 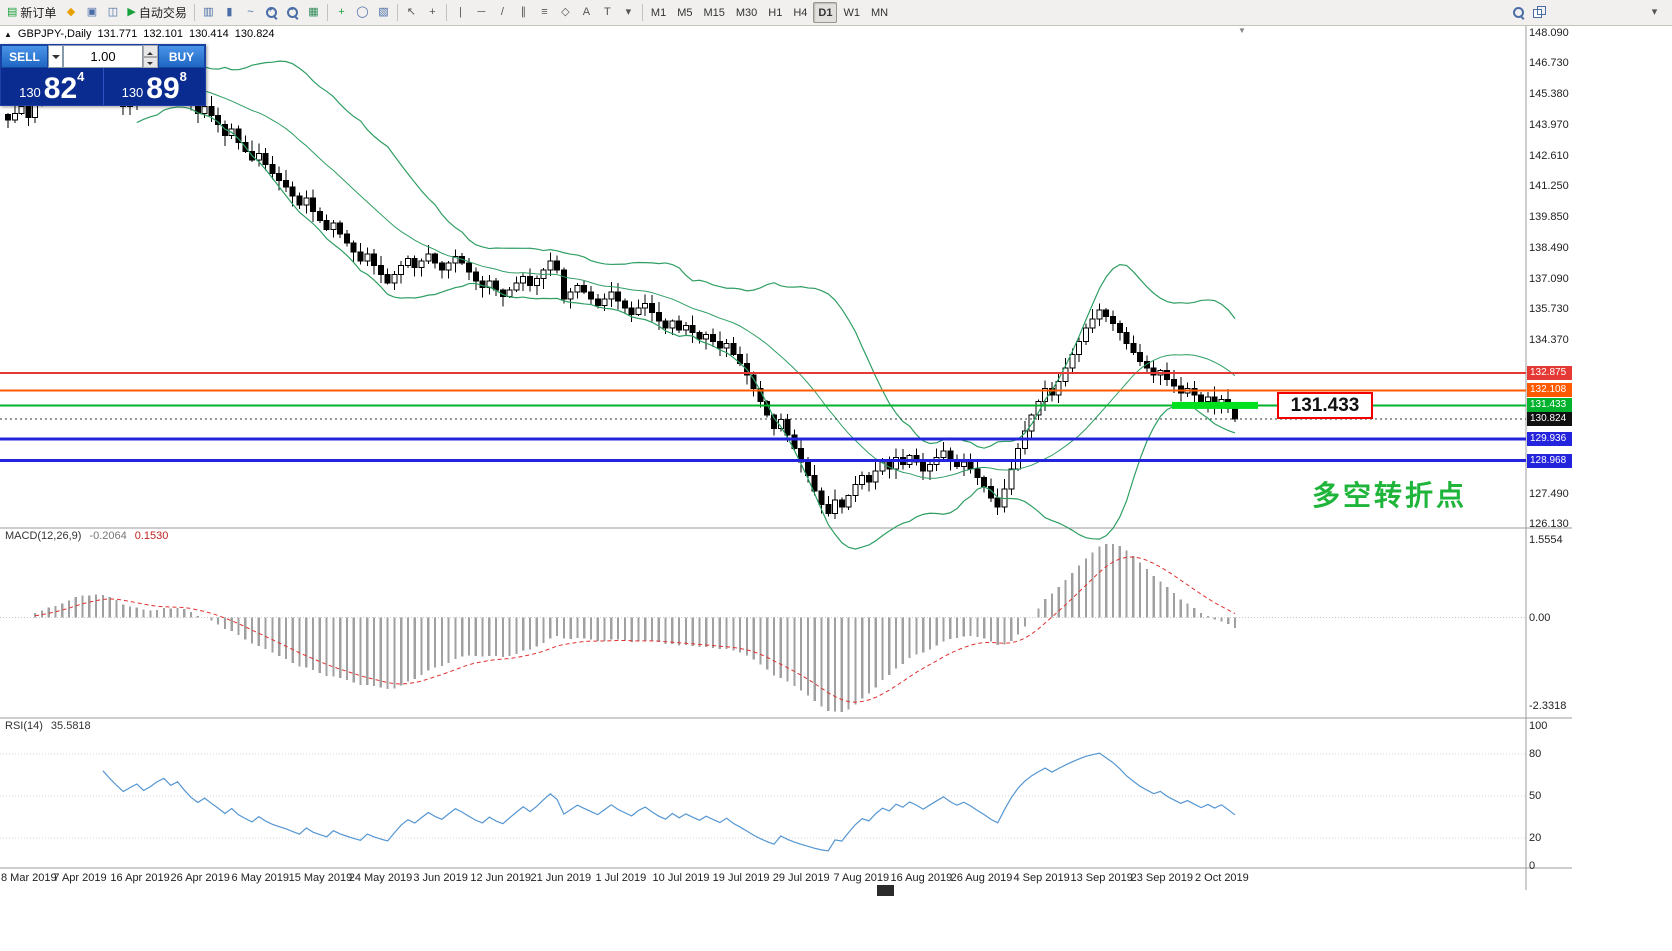 What do you see at coordinates (635, 629) in the screenshot?
I see `macd-signal-line` at bounding box center [635, 629].